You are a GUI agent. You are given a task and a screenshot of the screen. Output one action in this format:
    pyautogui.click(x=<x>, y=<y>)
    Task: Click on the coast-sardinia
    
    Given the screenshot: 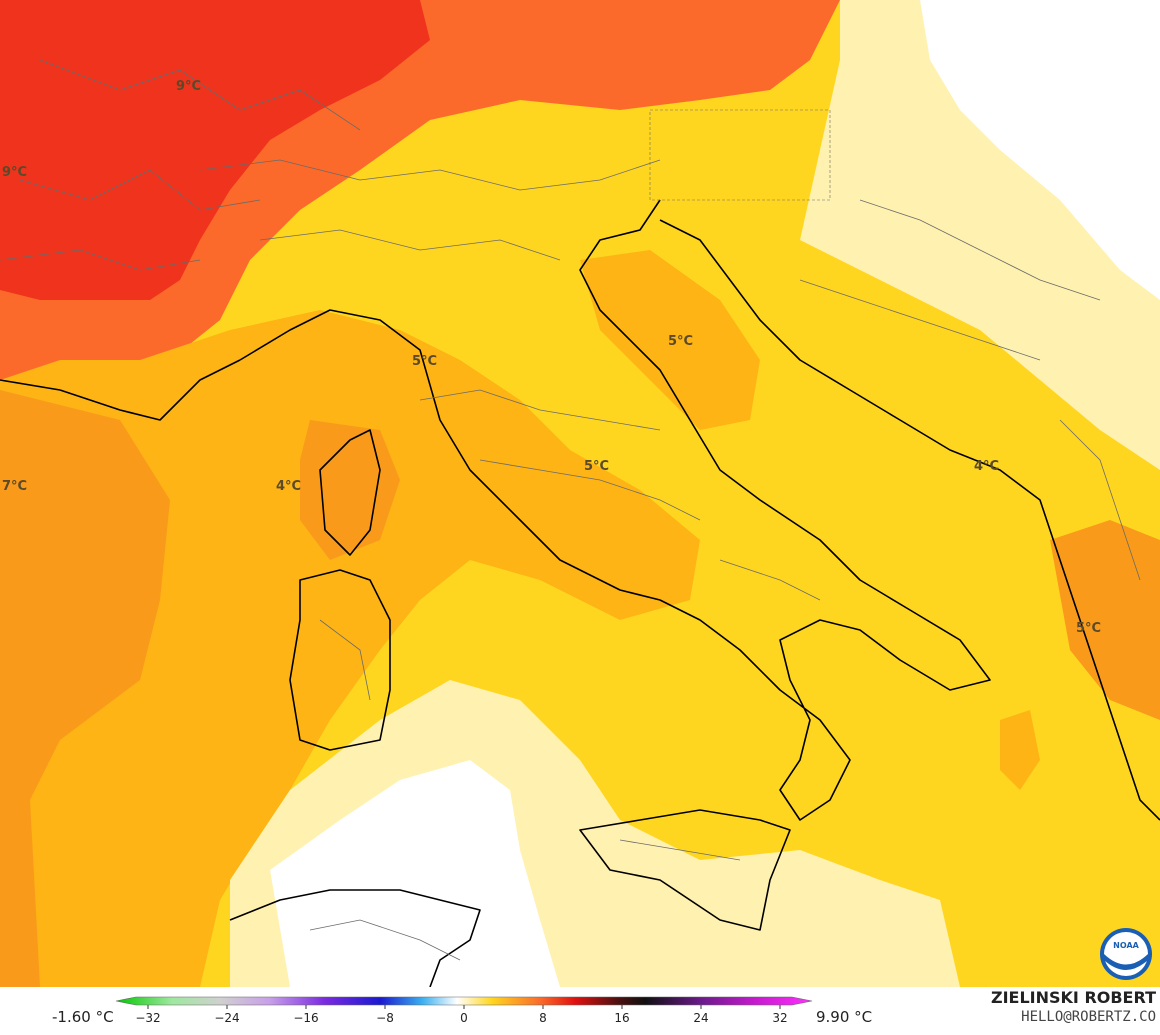 What is the action you would take?
    pyautogui.click(x=340, y=660)
    